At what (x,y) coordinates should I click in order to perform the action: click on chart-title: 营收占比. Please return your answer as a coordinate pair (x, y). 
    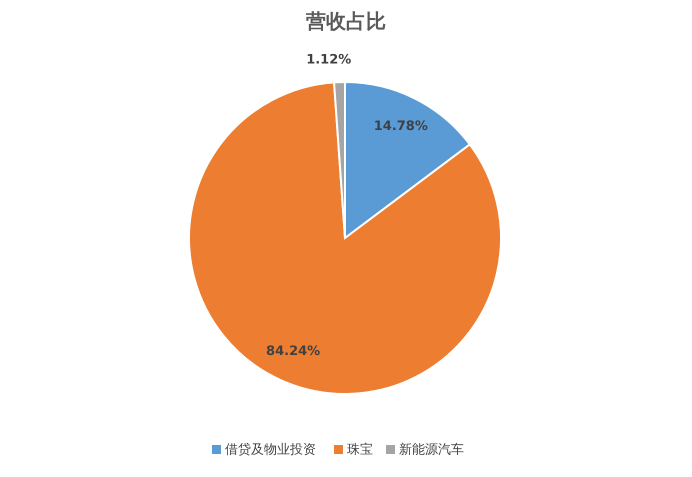
    Looking at the image, I should click on (345, 21).